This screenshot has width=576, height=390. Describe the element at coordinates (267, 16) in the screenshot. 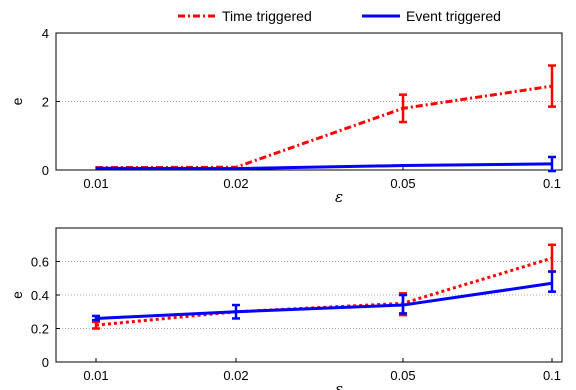

I see `legend-label-time-triggered: Time triggered` at that location.